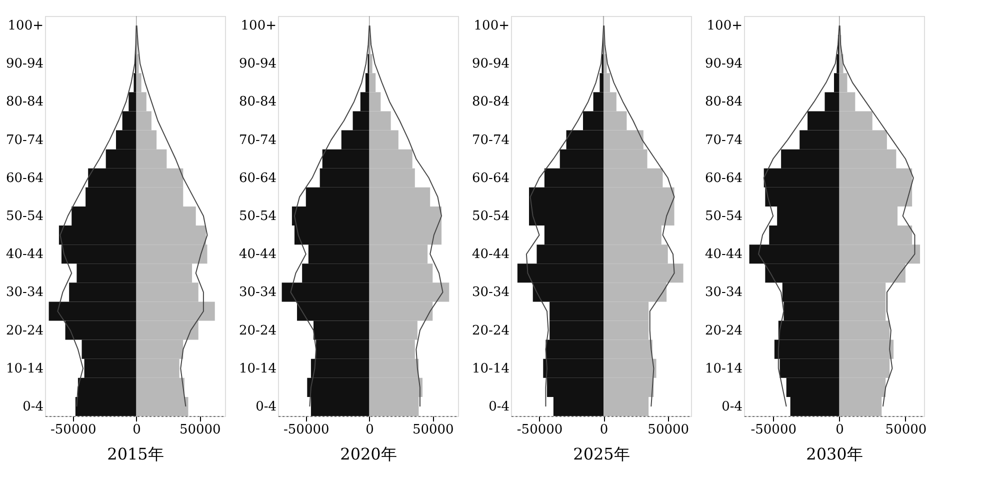 The image size is (984, 500). Describe the element at coordinates (601, 454) in the screenshot. I see `x-axis-title: 2025年` at that location.